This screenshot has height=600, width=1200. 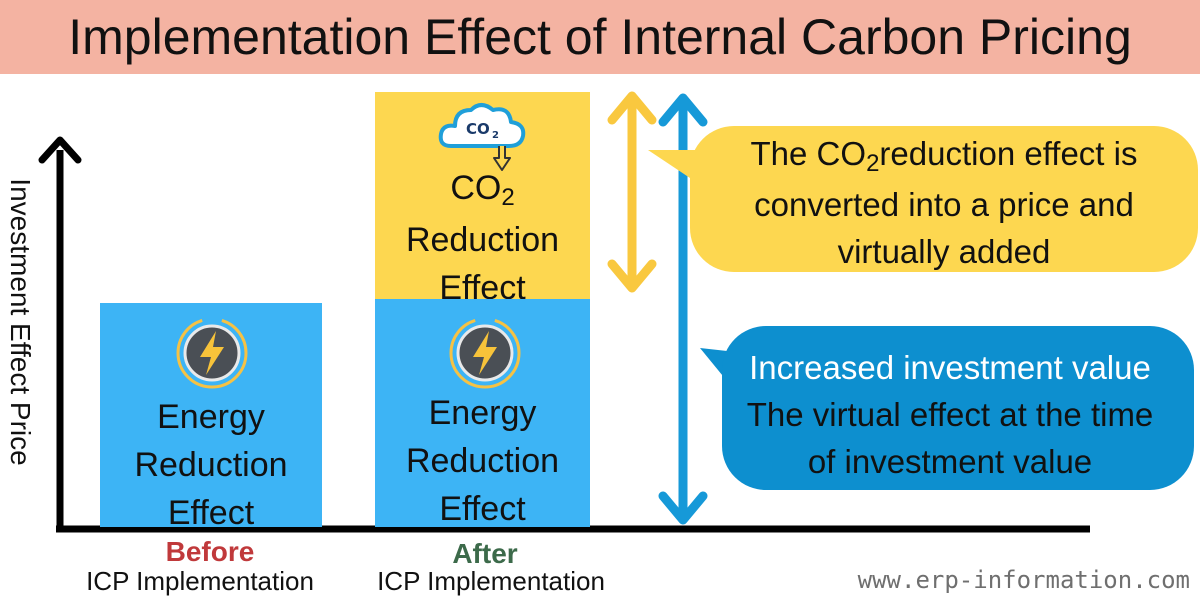 I want to click on category-after-sub: ICP Implementation, so click(x=491, y=581).